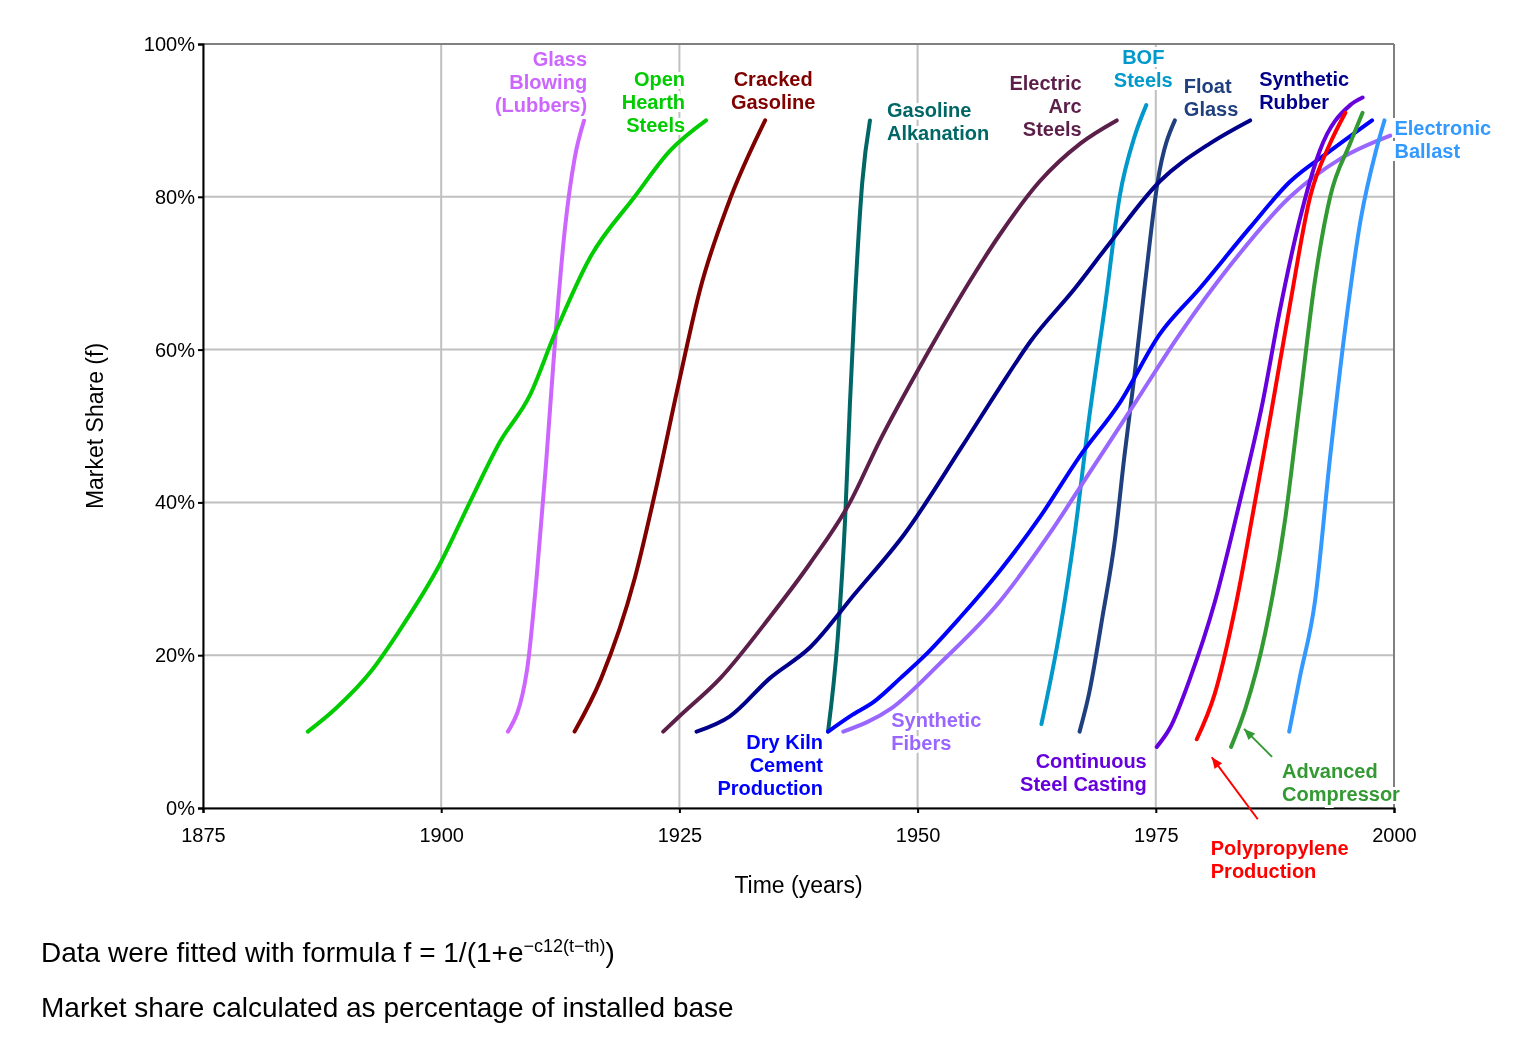 The image size is (1513, 1042). I want to click on x-tick-label: 2000, so click(1394, 835).